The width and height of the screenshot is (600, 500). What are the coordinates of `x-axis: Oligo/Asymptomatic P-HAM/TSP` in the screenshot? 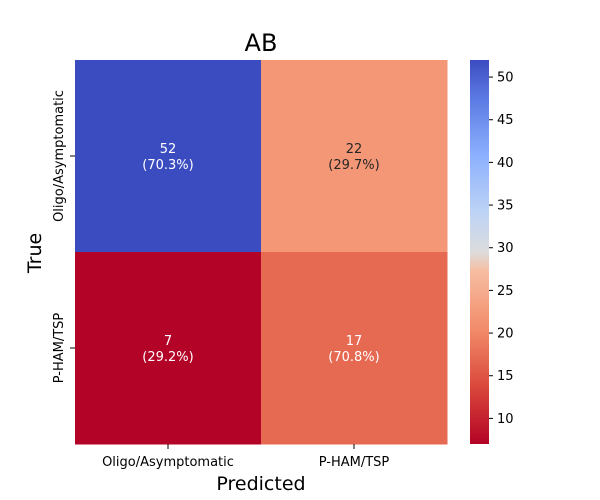 It's located at (245, 457).